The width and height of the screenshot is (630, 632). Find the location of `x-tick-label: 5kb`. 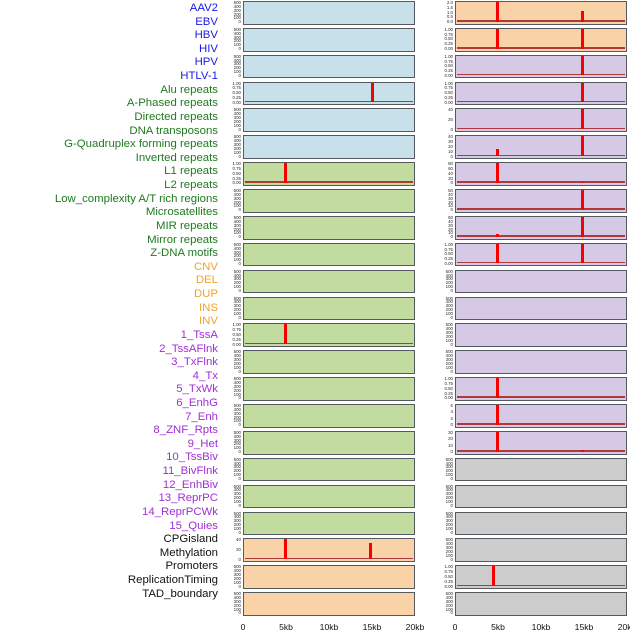

x-tick-label: 5kb is located at coordinates (286, 627).